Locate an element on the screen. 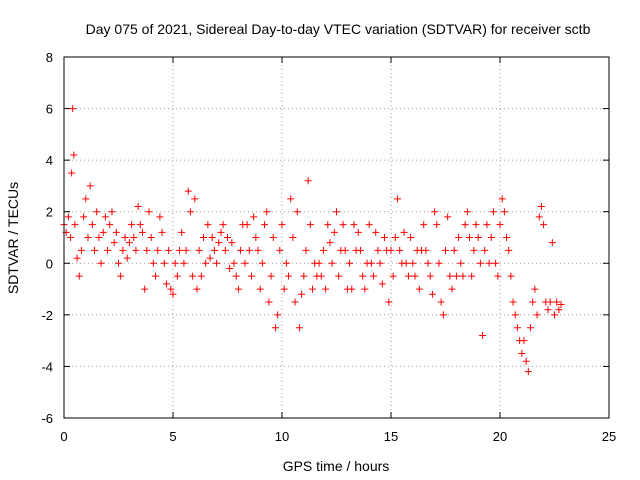 The height and width of the screenshot is (480, 640). y-tick-label: 6 is located at coordinates (49, 109).